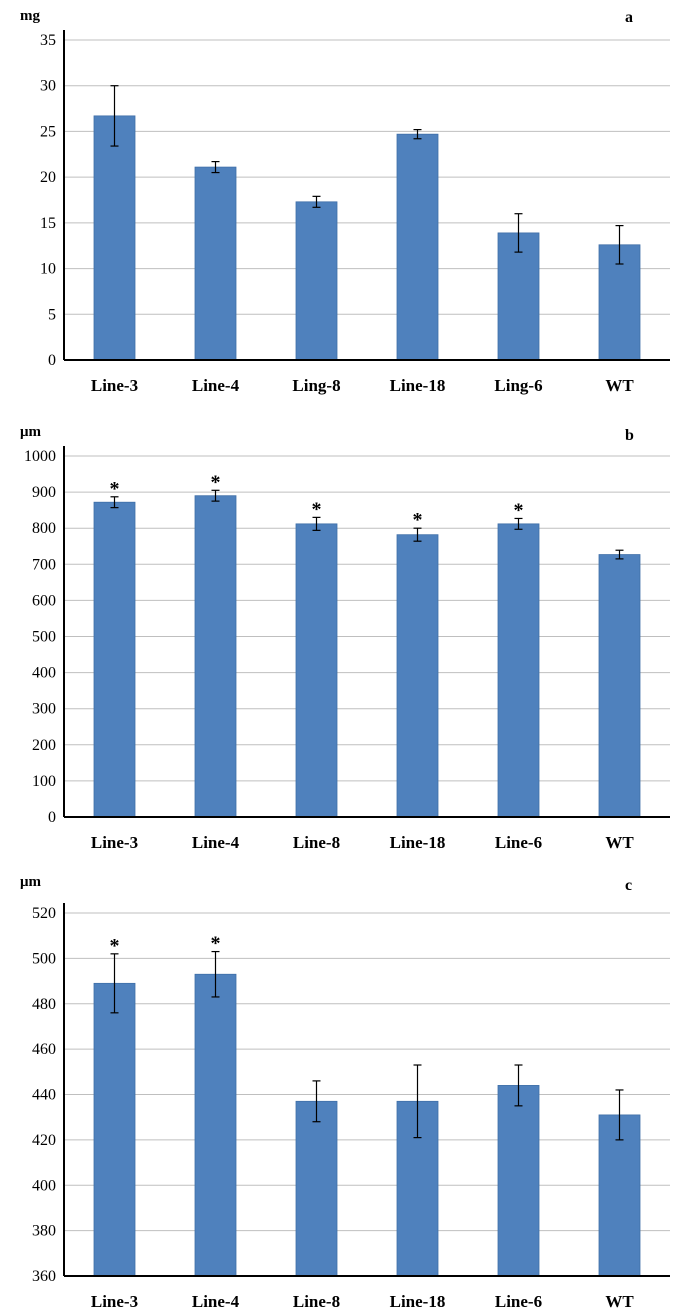 This screenshot has height=1311, width=685. Describe the element at coordinates (44, 1004) in the screenshot. I see `y-tick-label: 480` at that location.